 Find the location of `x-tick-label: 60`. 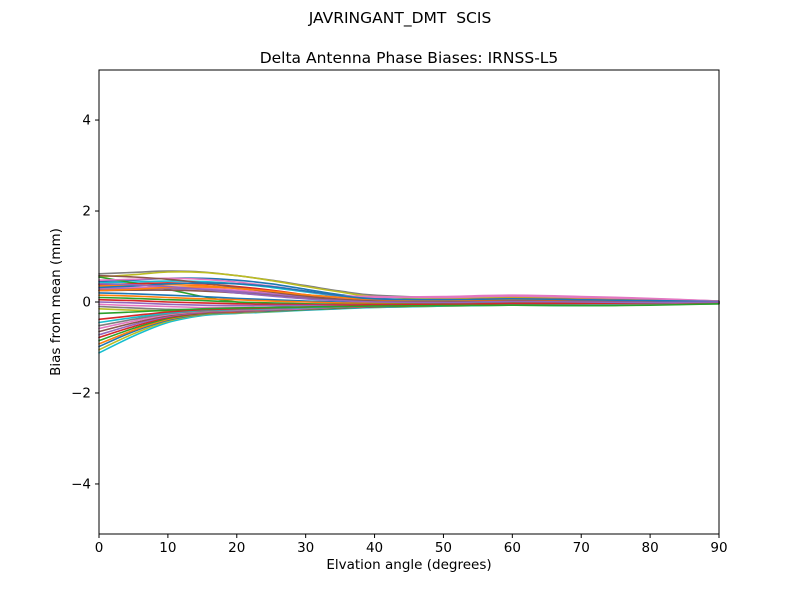

x-tick-label: 60 is located at coordinates (512, 548).